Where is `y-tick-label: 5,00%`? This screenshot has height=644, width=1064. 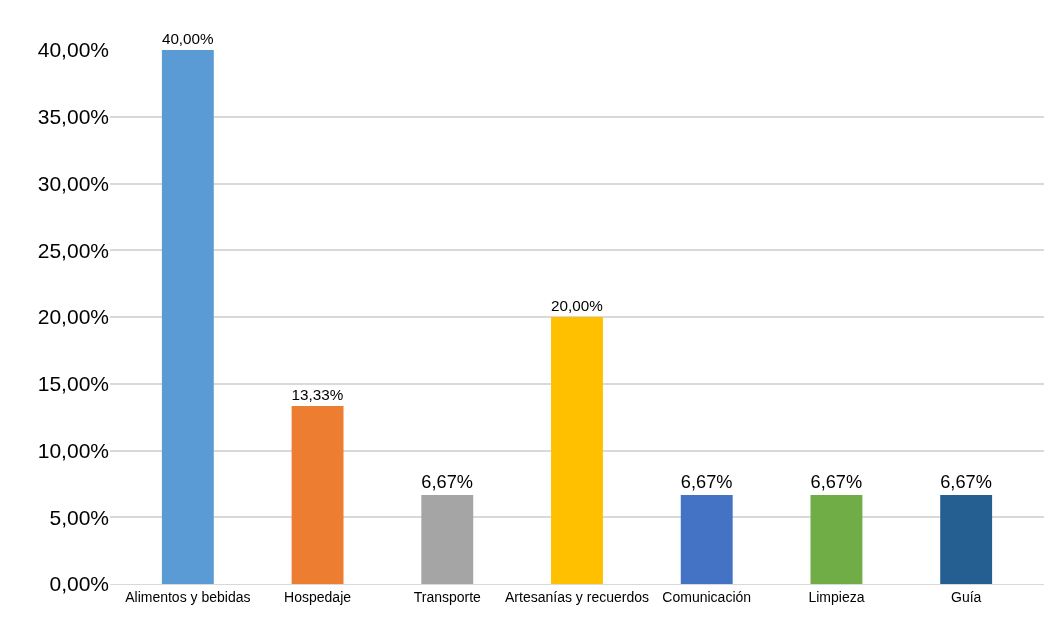 y-tick-label: 5,00% is located at coordinates (79, 517).